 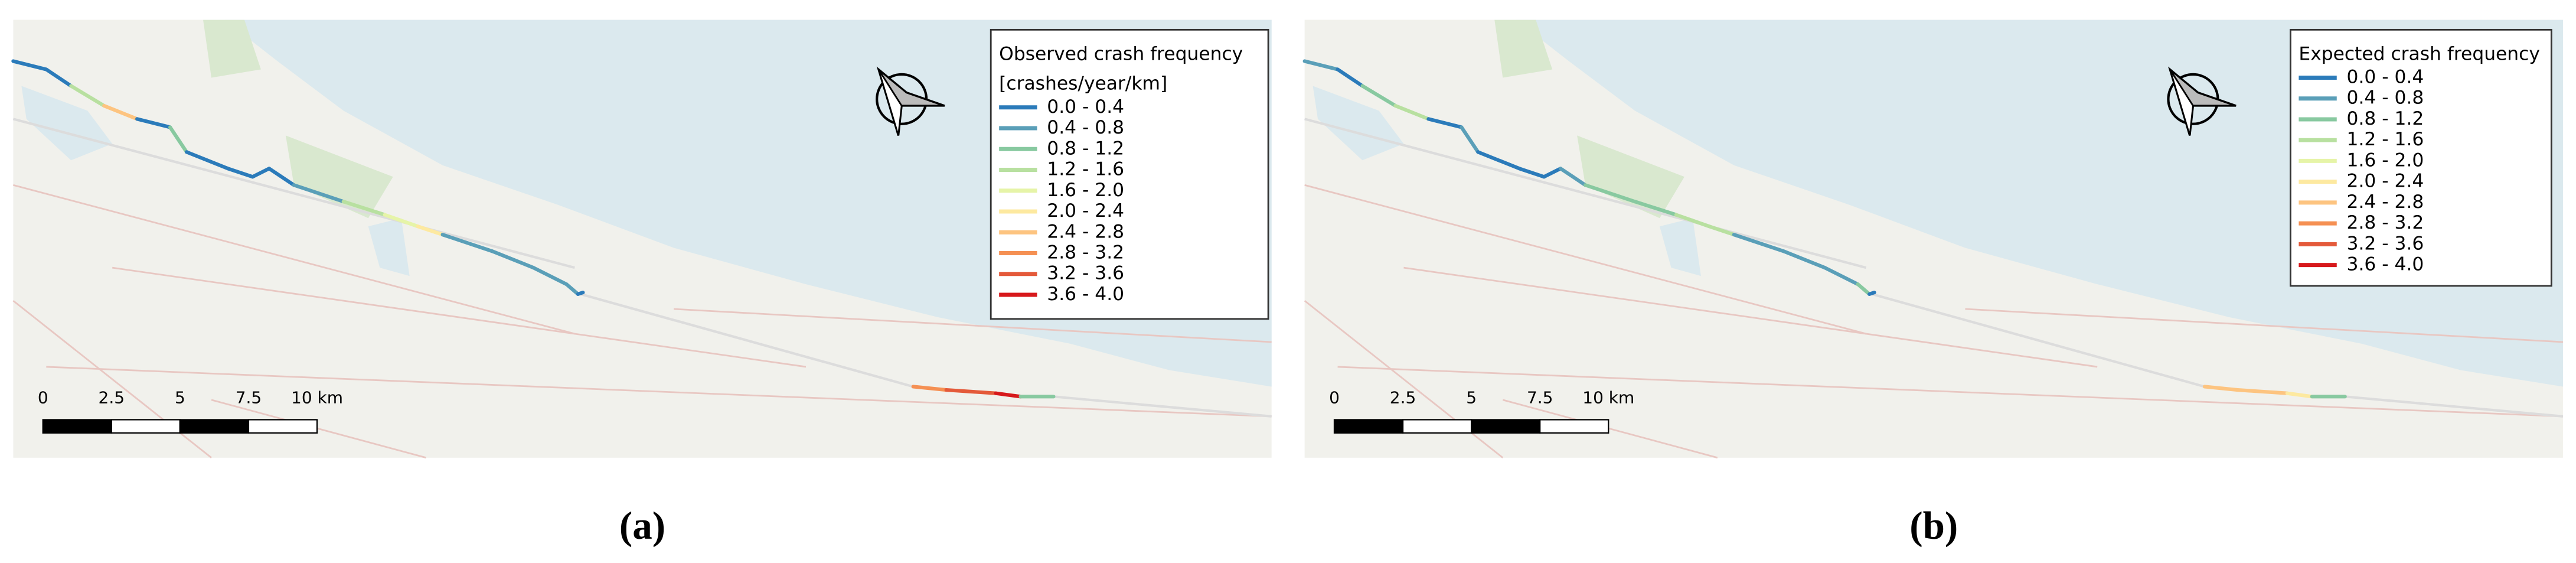 I want to click on legend-units: [crashes/year/km], so click(x=1083, y=84).